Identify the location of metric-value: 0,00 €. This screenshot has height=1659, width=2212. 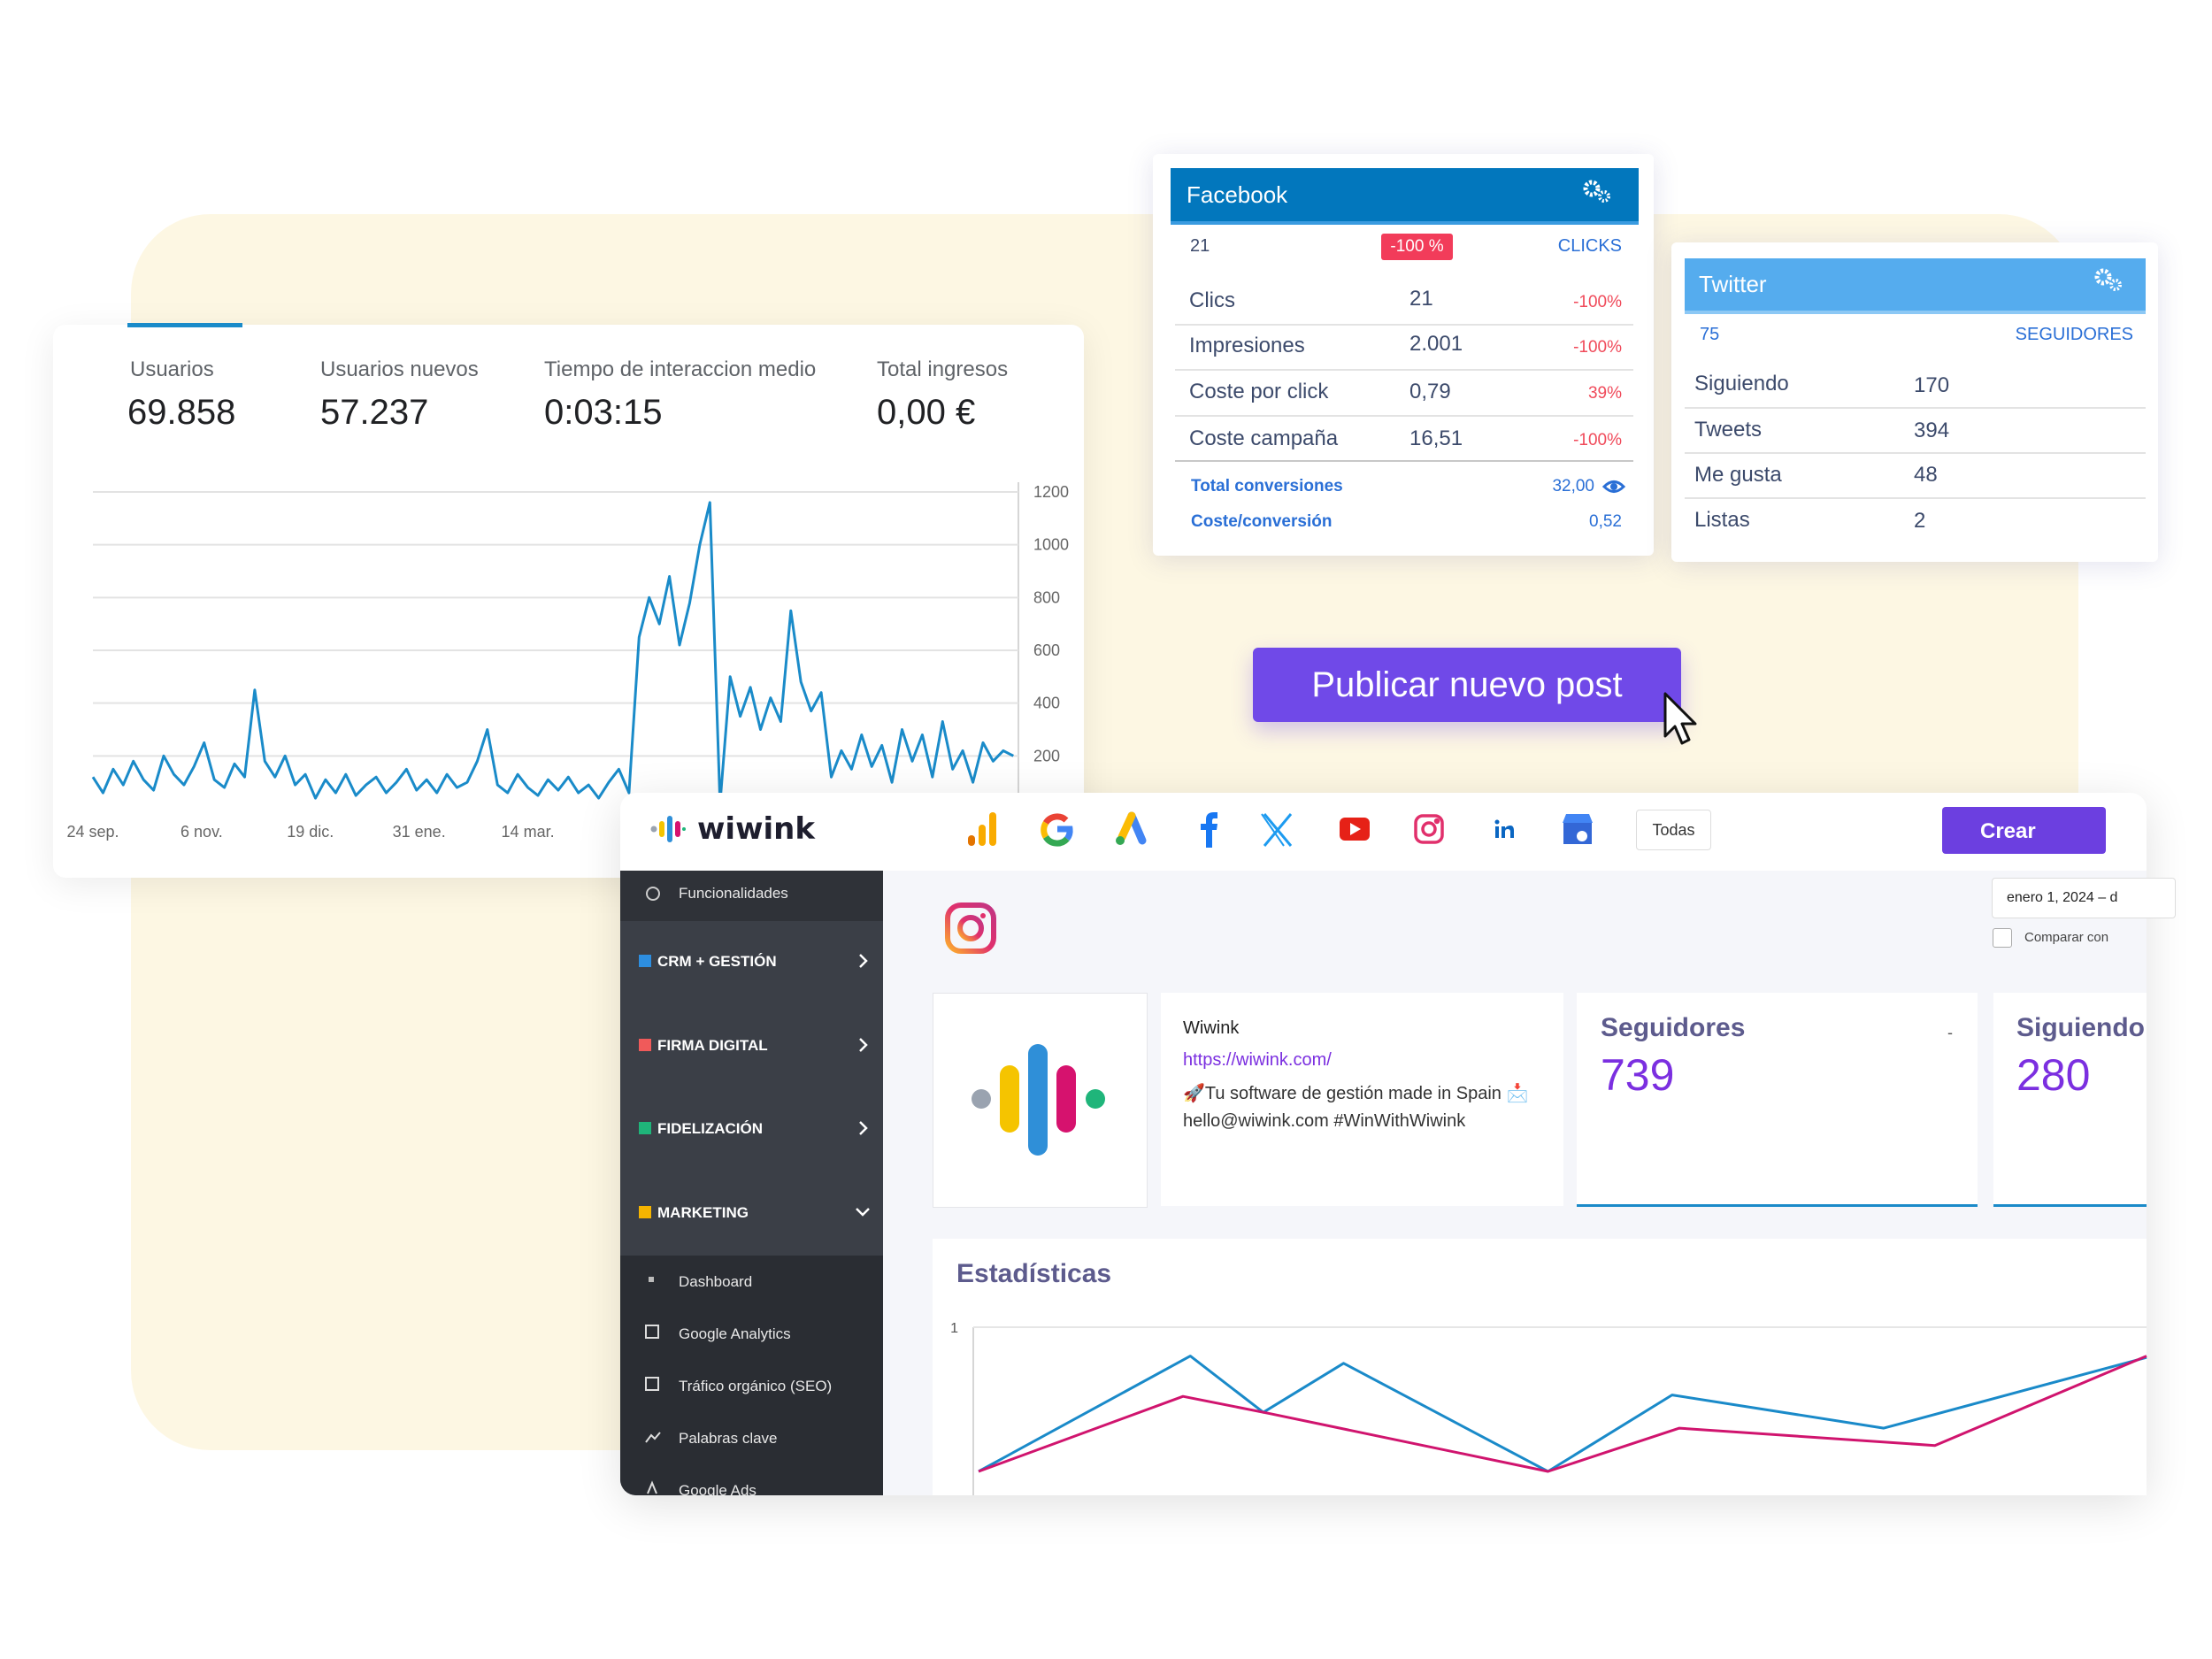
(926, 413).